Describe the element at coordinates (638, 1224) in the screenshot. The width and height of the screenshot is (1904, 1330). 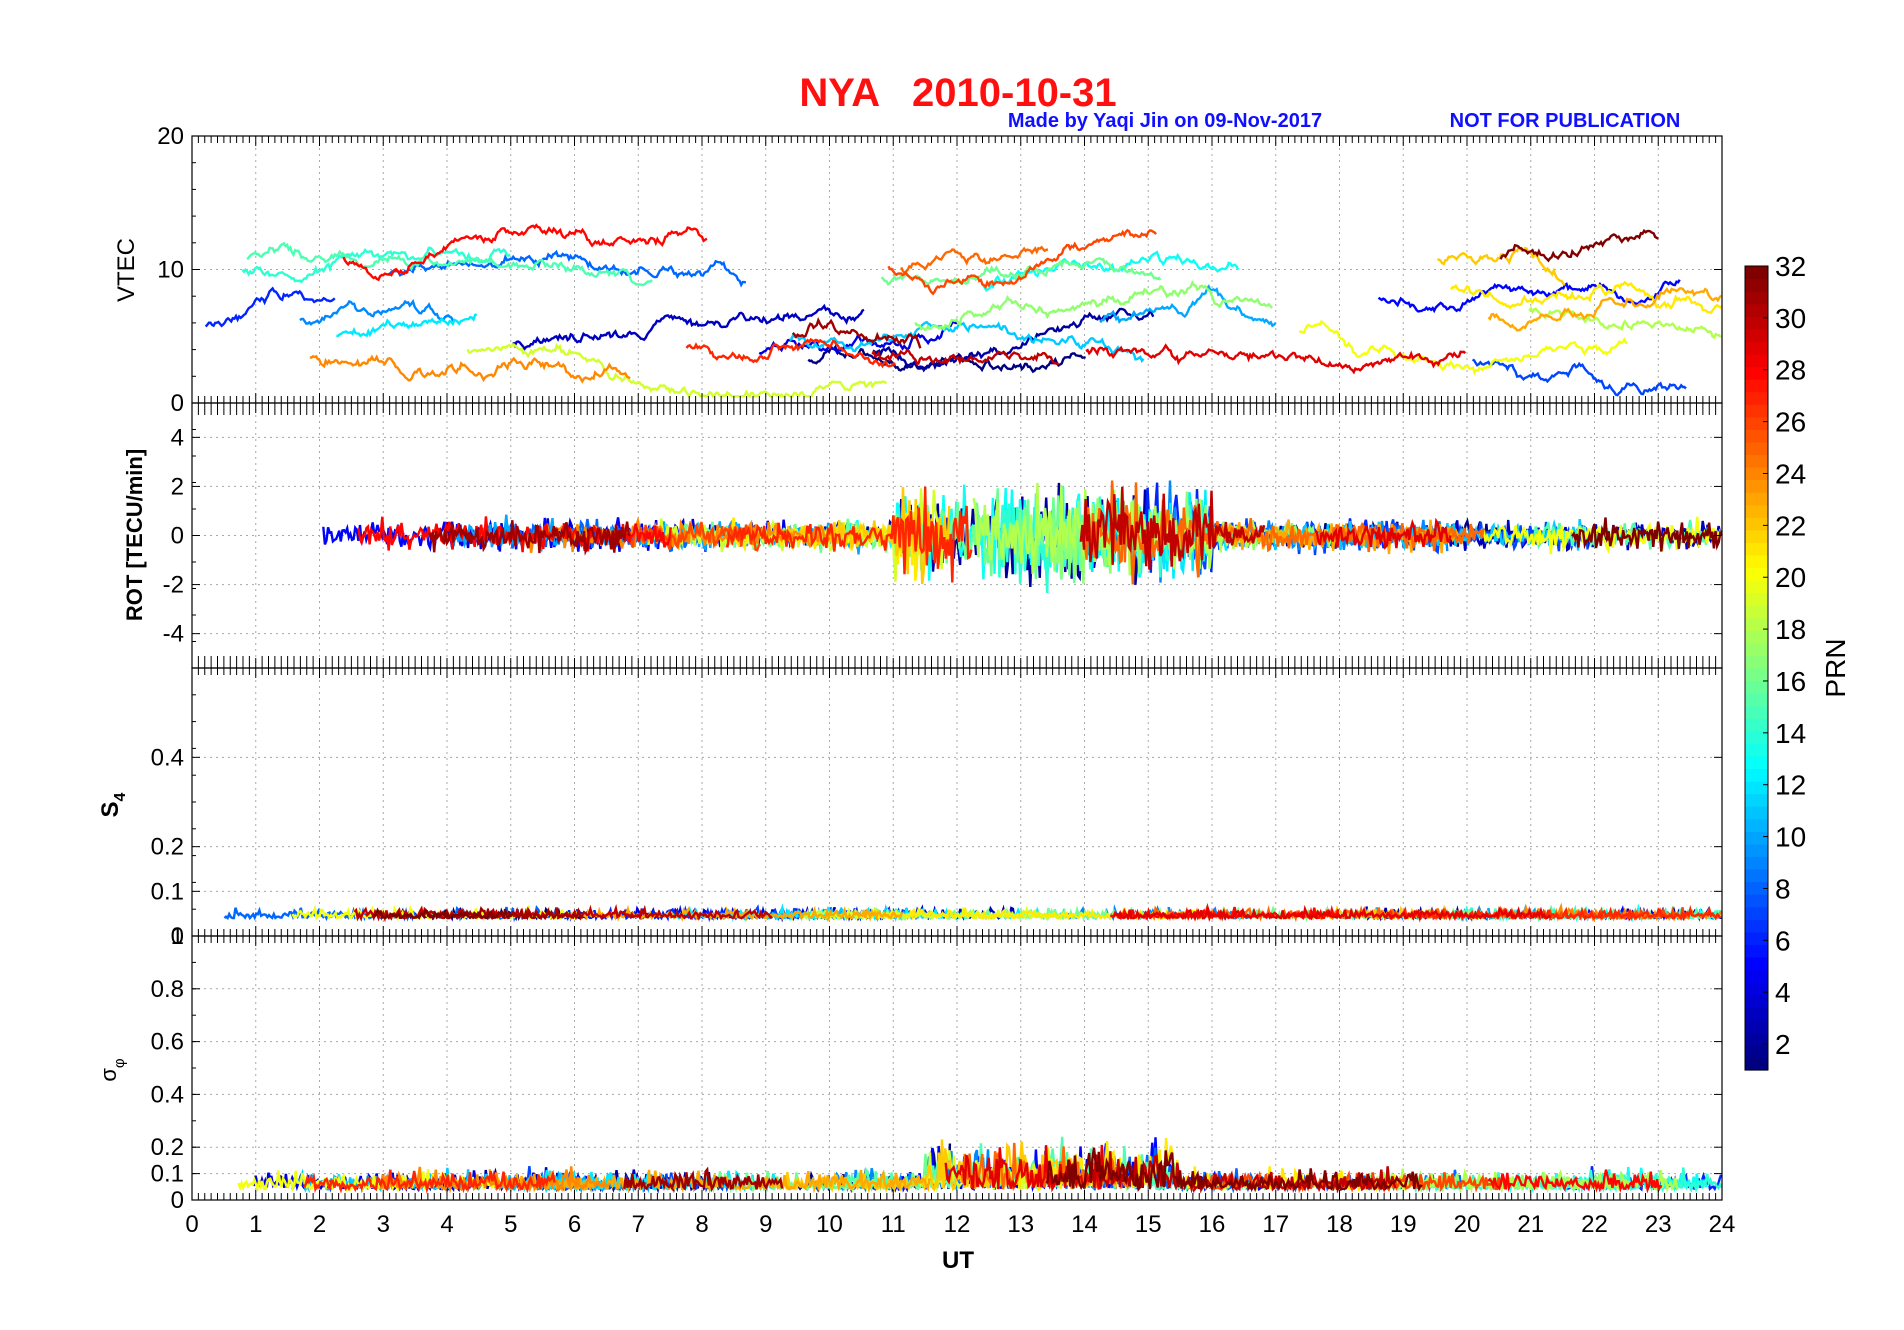
I see `x-tick-label: 7` at that location.